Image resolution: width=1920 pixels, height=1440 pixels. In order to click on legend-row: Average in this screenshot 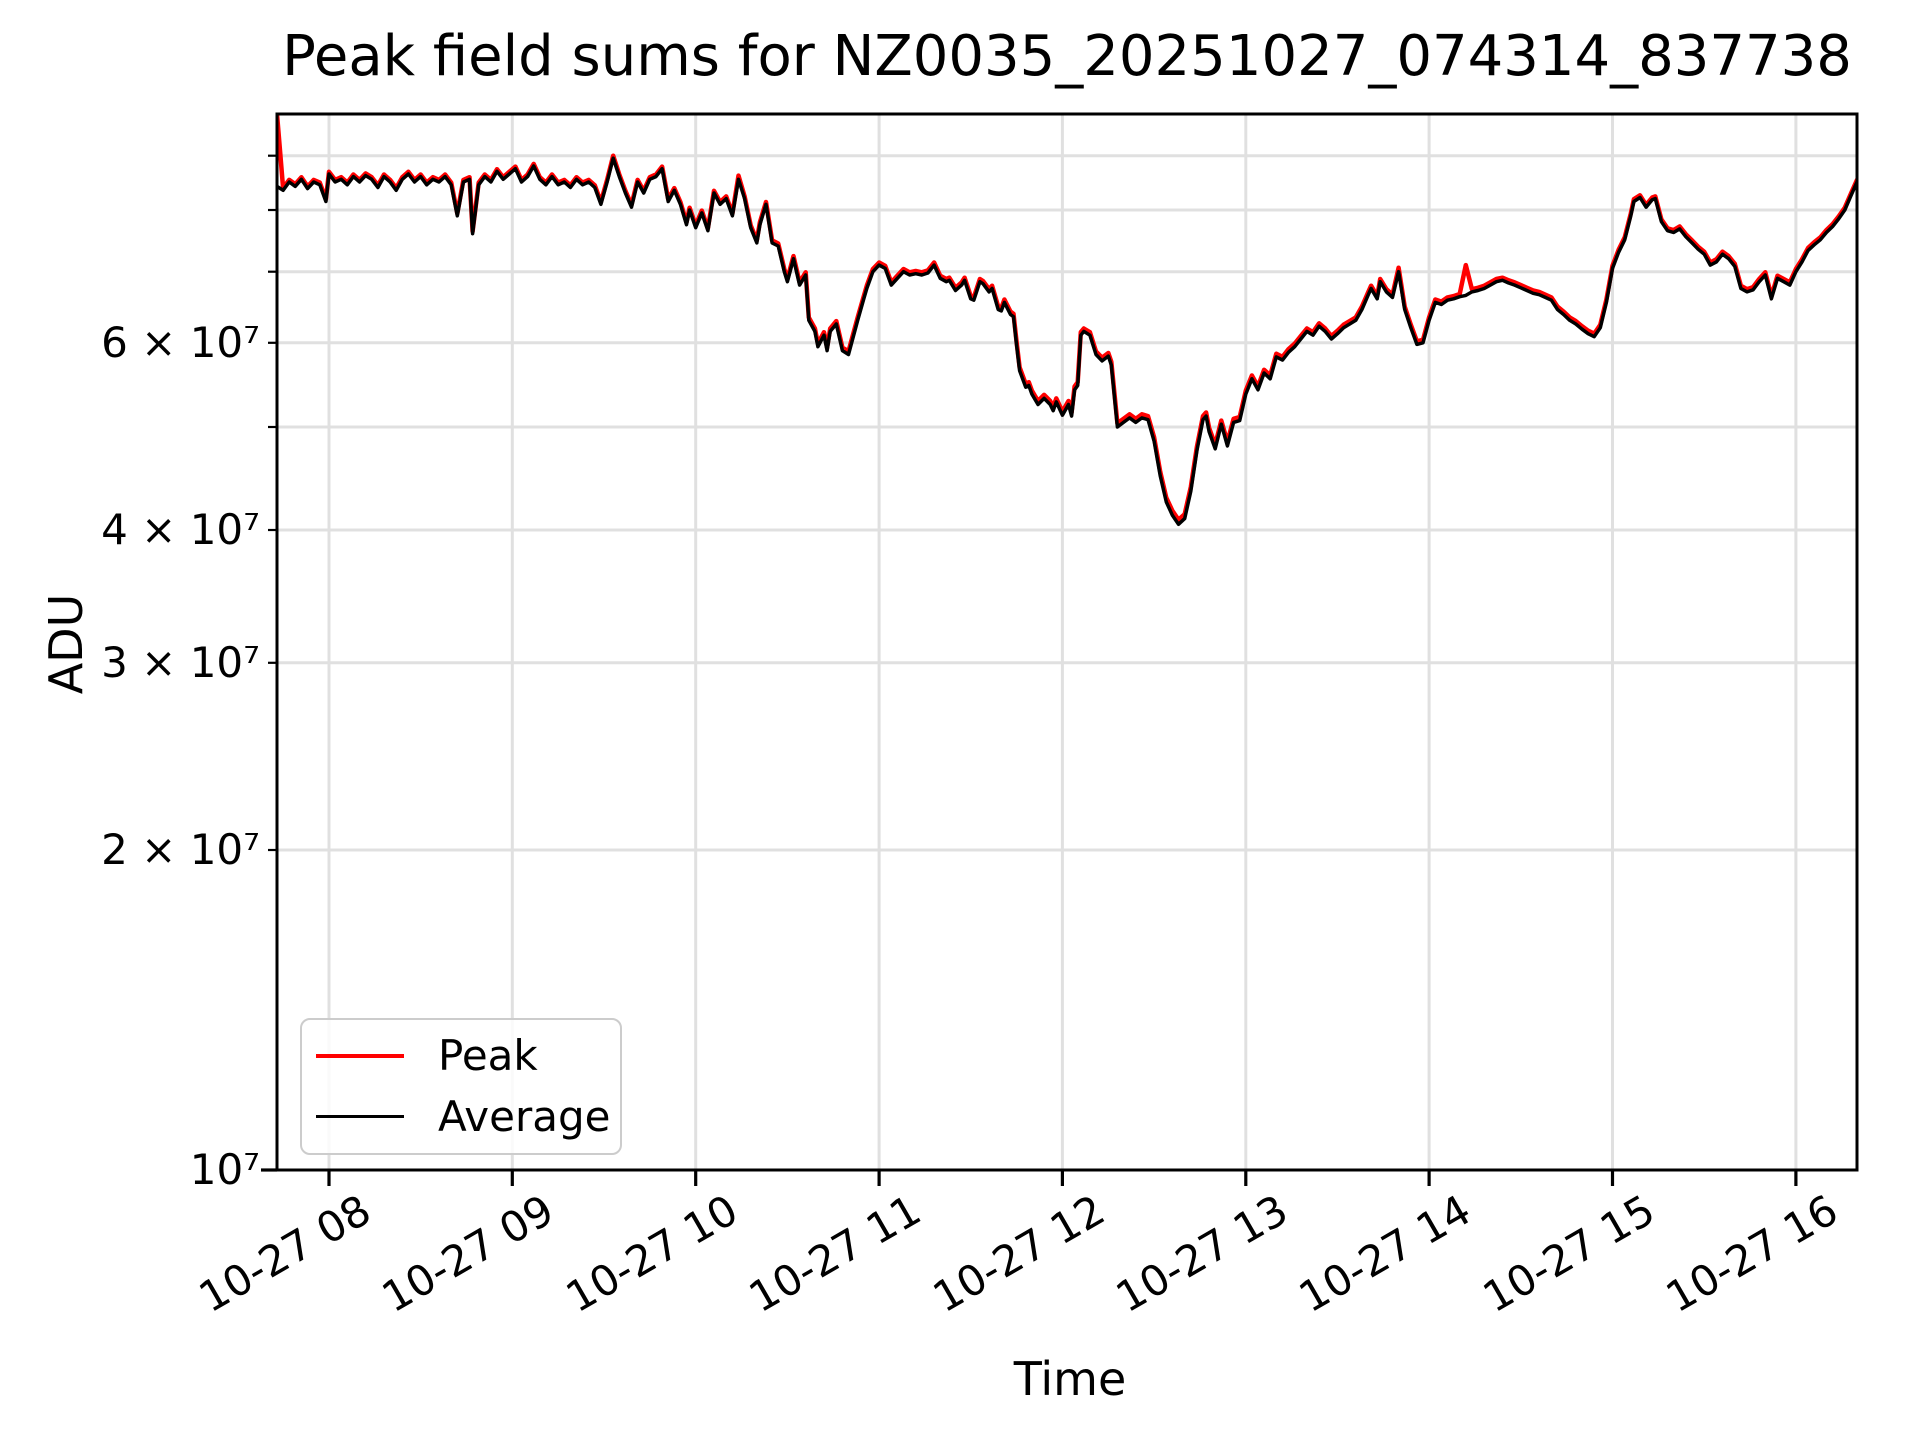, I will do `click(463, 1116)`.